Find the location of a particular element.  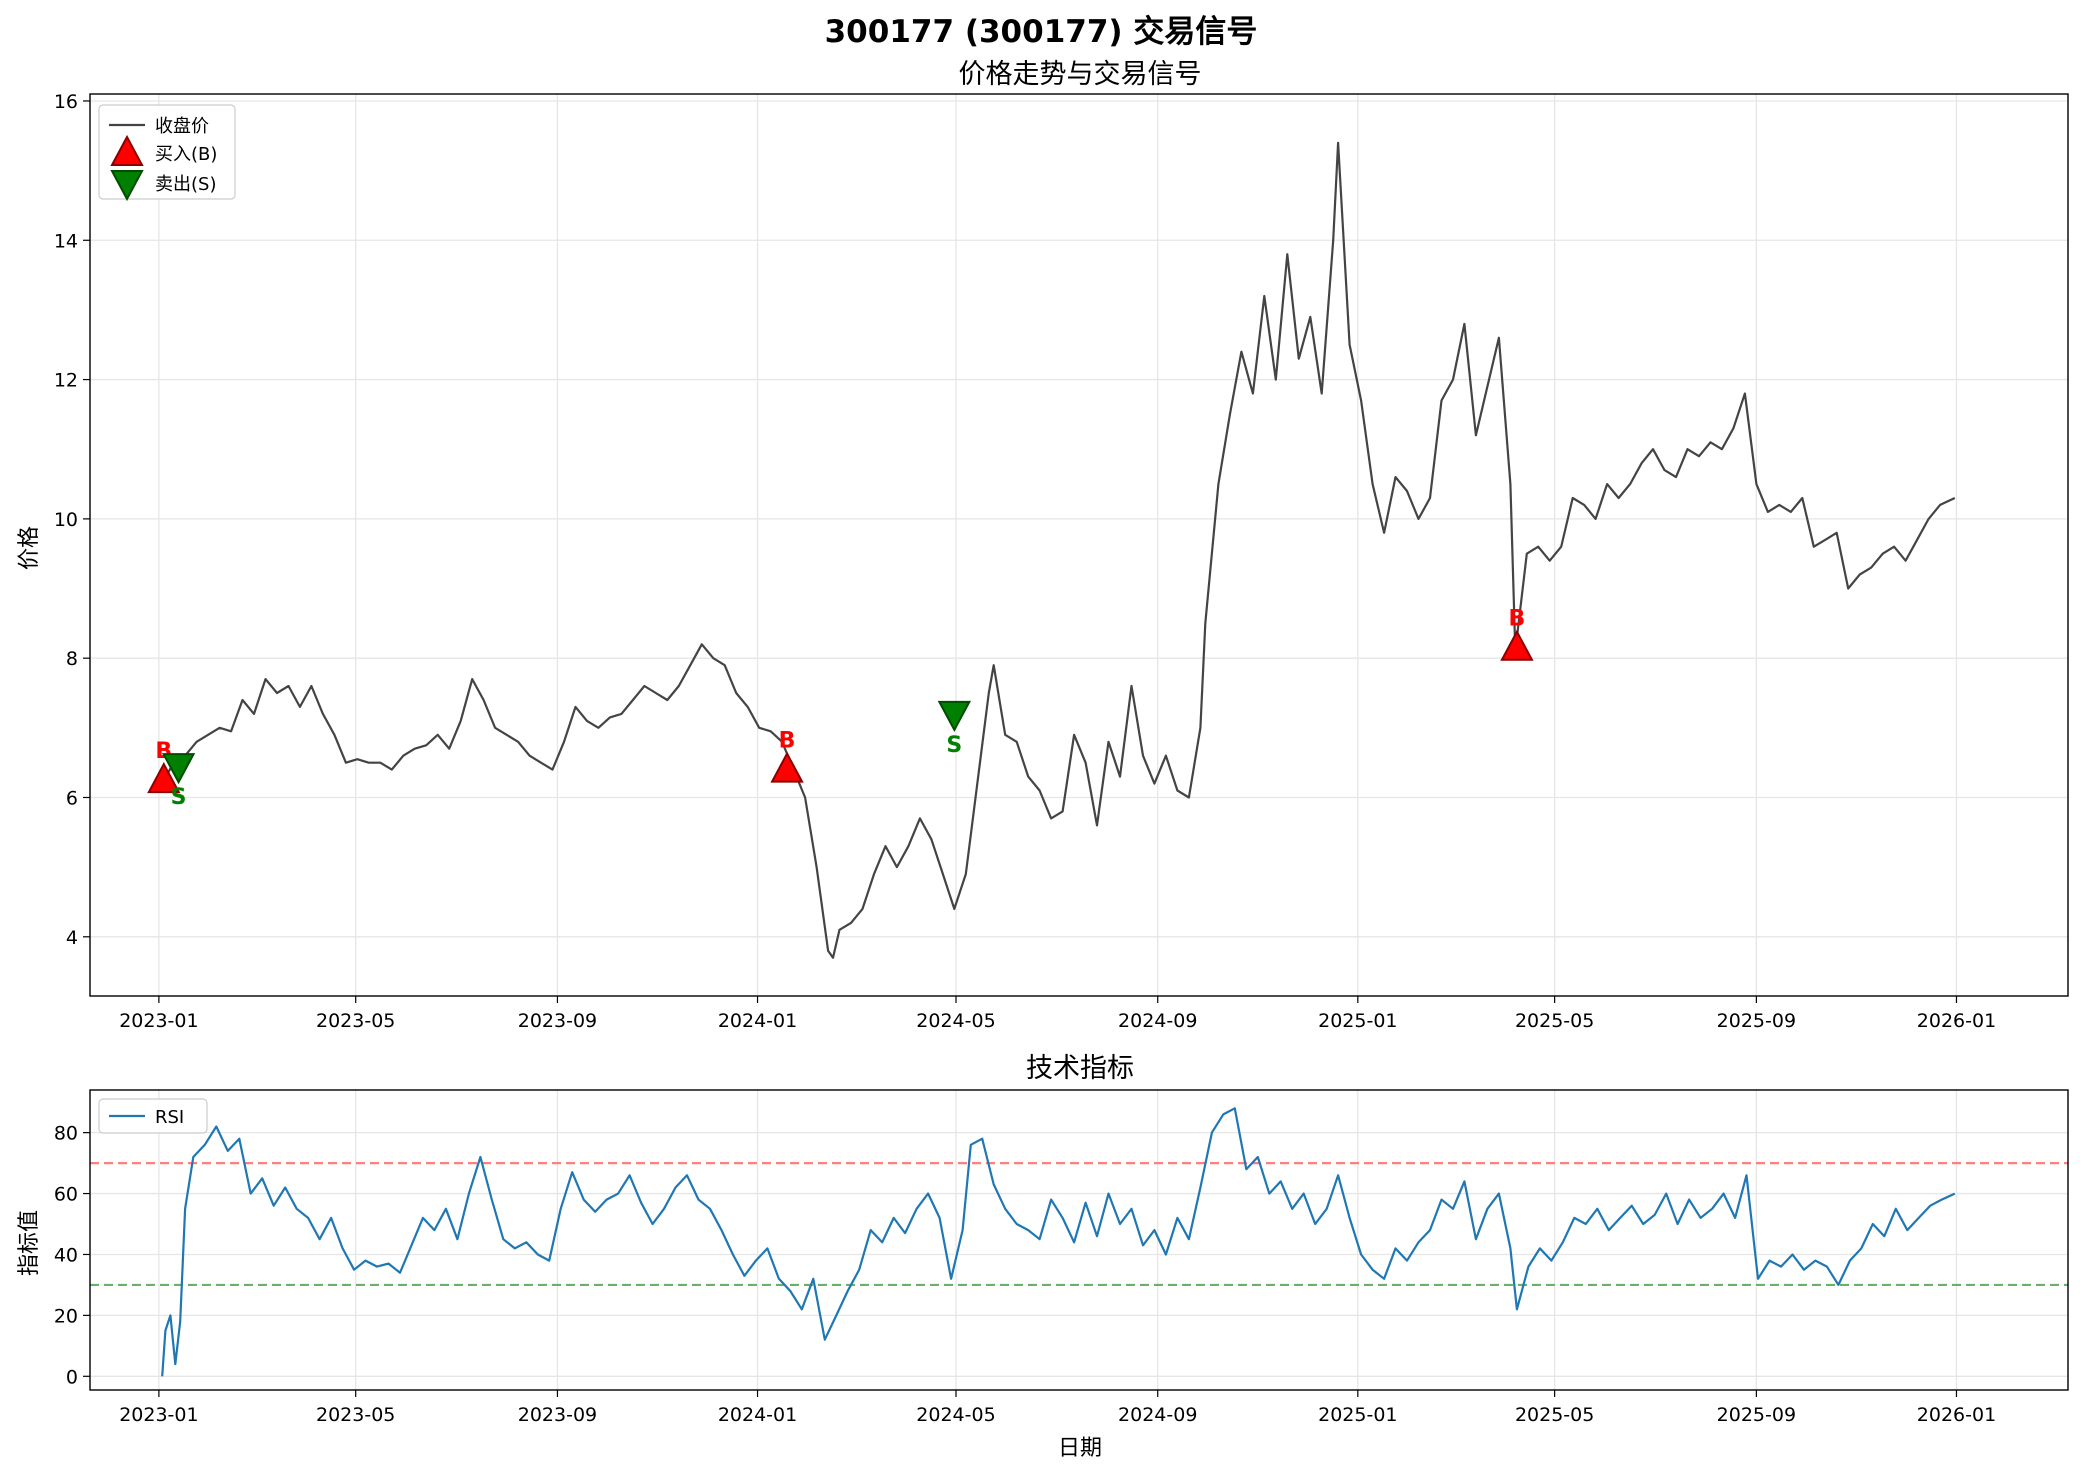

indicator-x-axis-label: 日期 is located at coordinates (1080, 1448).